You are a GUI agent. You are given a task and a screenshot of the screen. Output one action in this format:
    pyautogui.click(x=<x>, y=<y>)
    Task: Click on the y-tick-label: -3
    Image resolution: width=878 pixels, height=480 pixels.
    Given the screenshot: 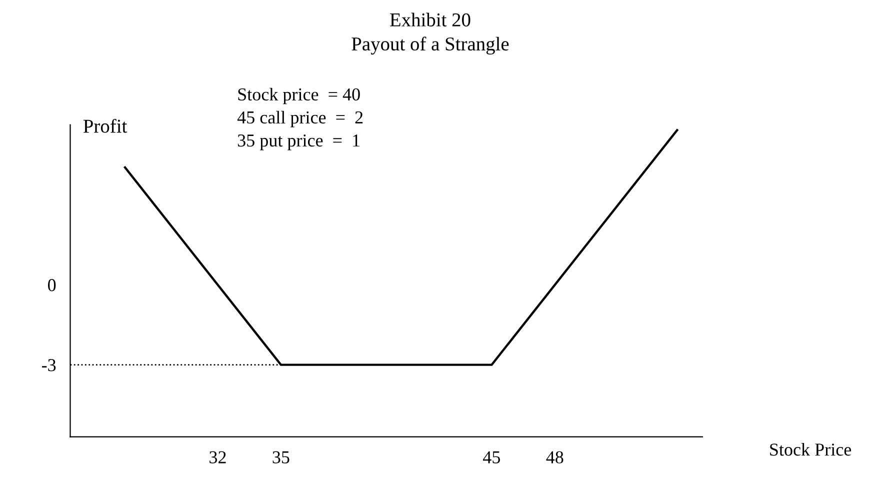 What is the action you would take?
    pyautogui.click(x=49, y=365)
    